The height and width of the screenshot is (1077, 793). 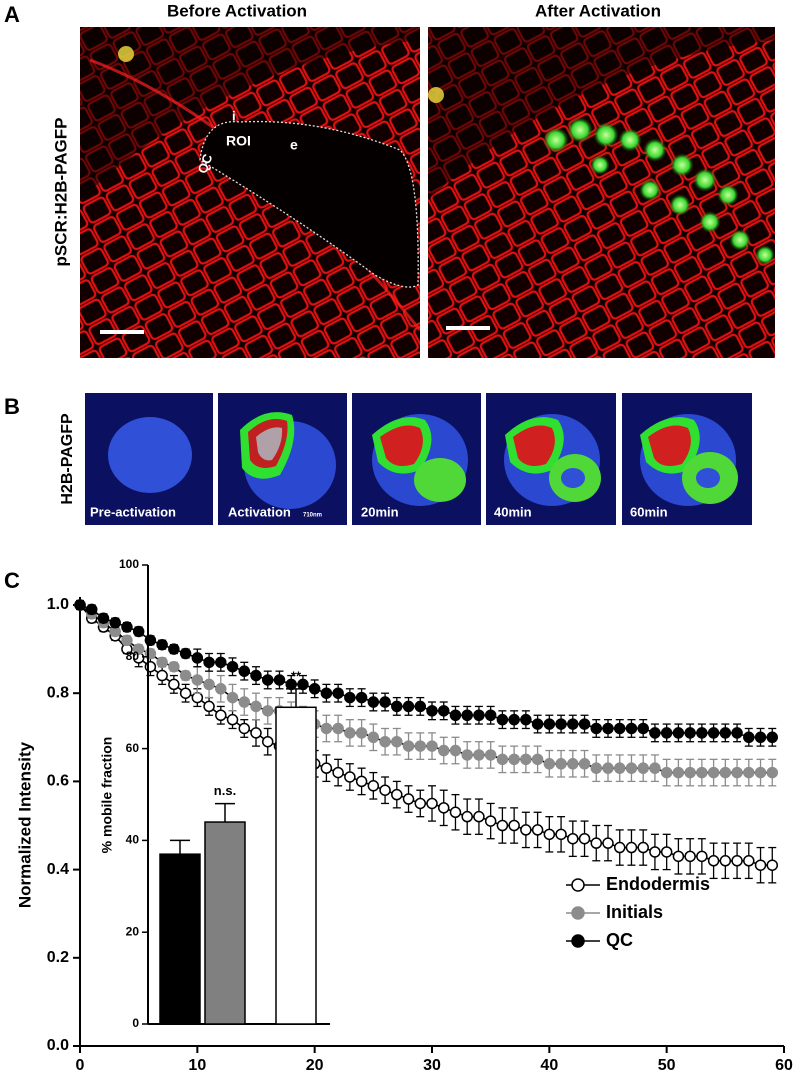 I want to click on inset-y-axis-label: % mobile fraction, so click(x=107, y=795).